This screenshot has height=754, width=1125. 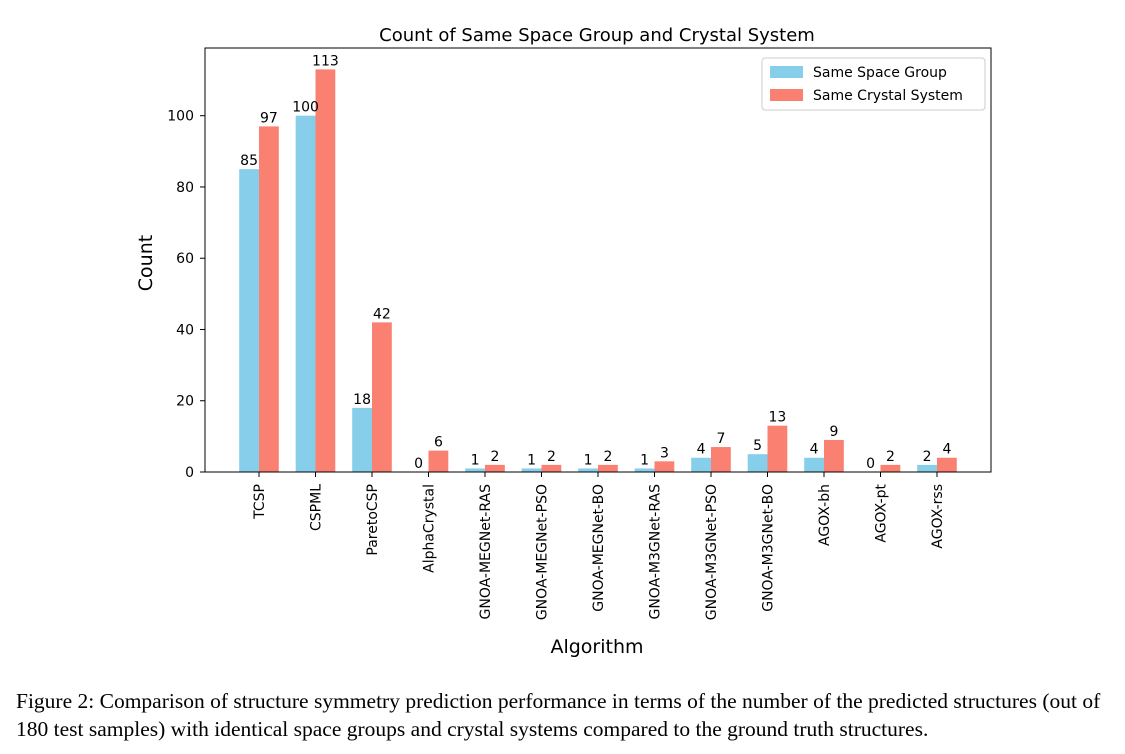 What do you see at coordinates (947, 464) in the screenshot?
I see `bar-crystal-system-agox-rss` at bounding box center [947, 464].